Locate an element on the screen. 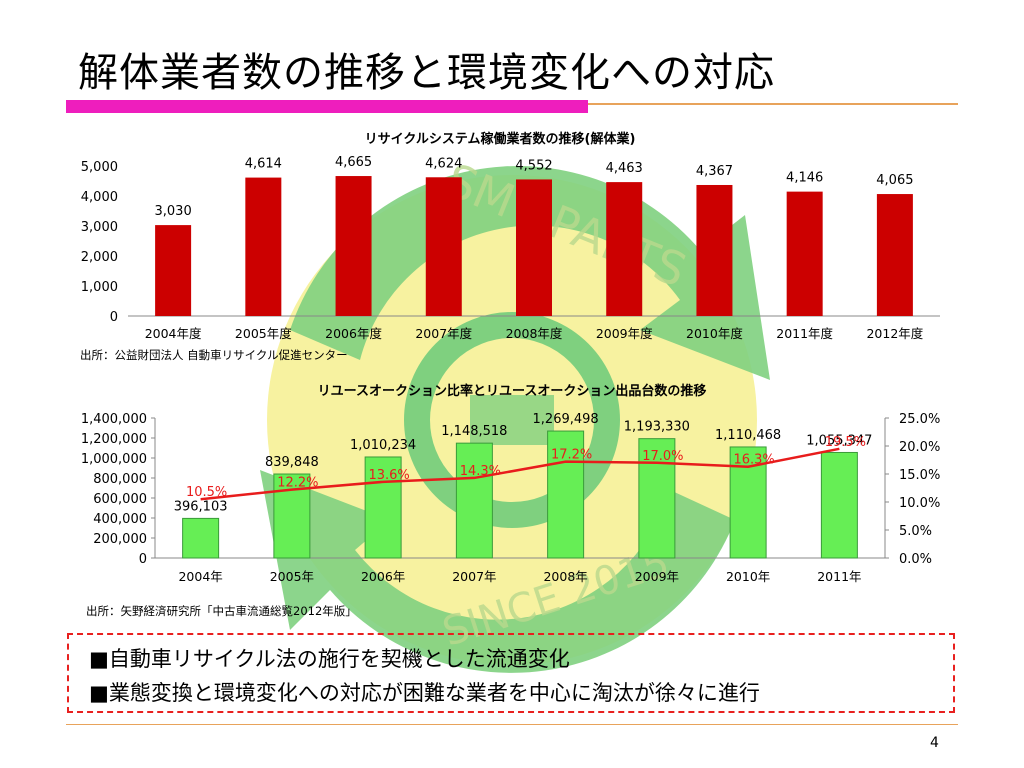 The image size is (1024, 768). watermark-arrow-top is located at coordinates (530, 273).